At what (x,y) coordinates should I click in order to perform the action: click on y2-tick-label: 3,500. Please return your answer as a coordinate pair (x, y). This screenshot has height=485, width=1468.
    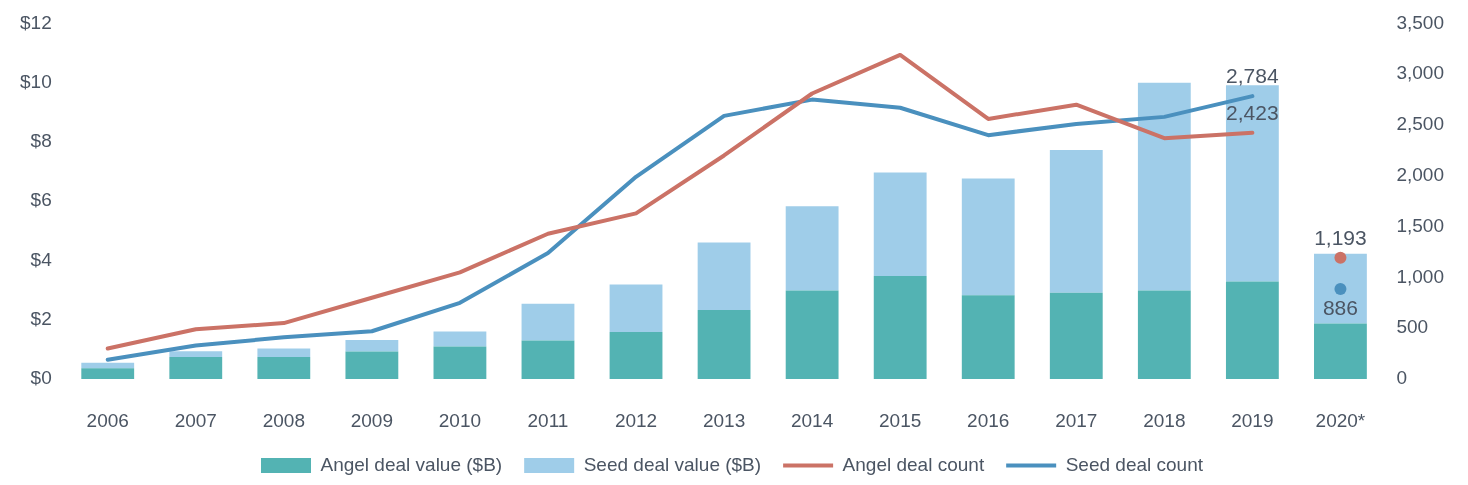
    Looking at the image, I should click on (1420, 22).